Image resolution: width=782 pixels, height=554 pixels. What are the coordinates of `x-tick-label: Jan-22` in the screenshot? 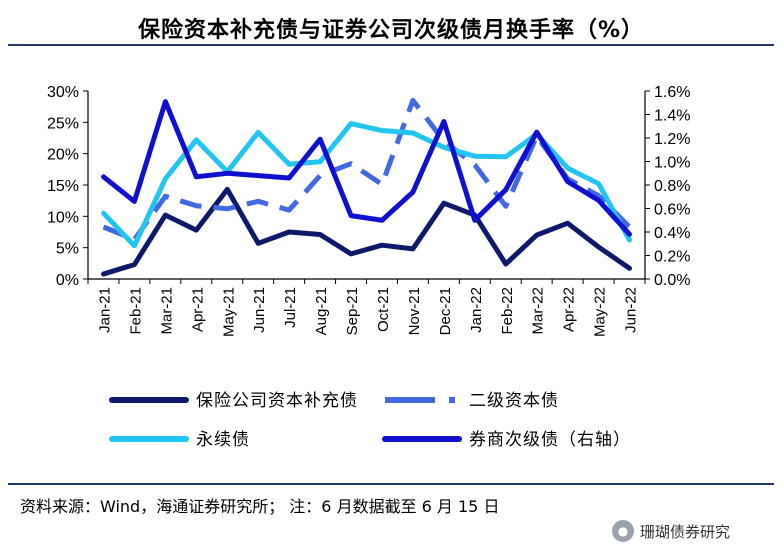 It's located at (476, 310).